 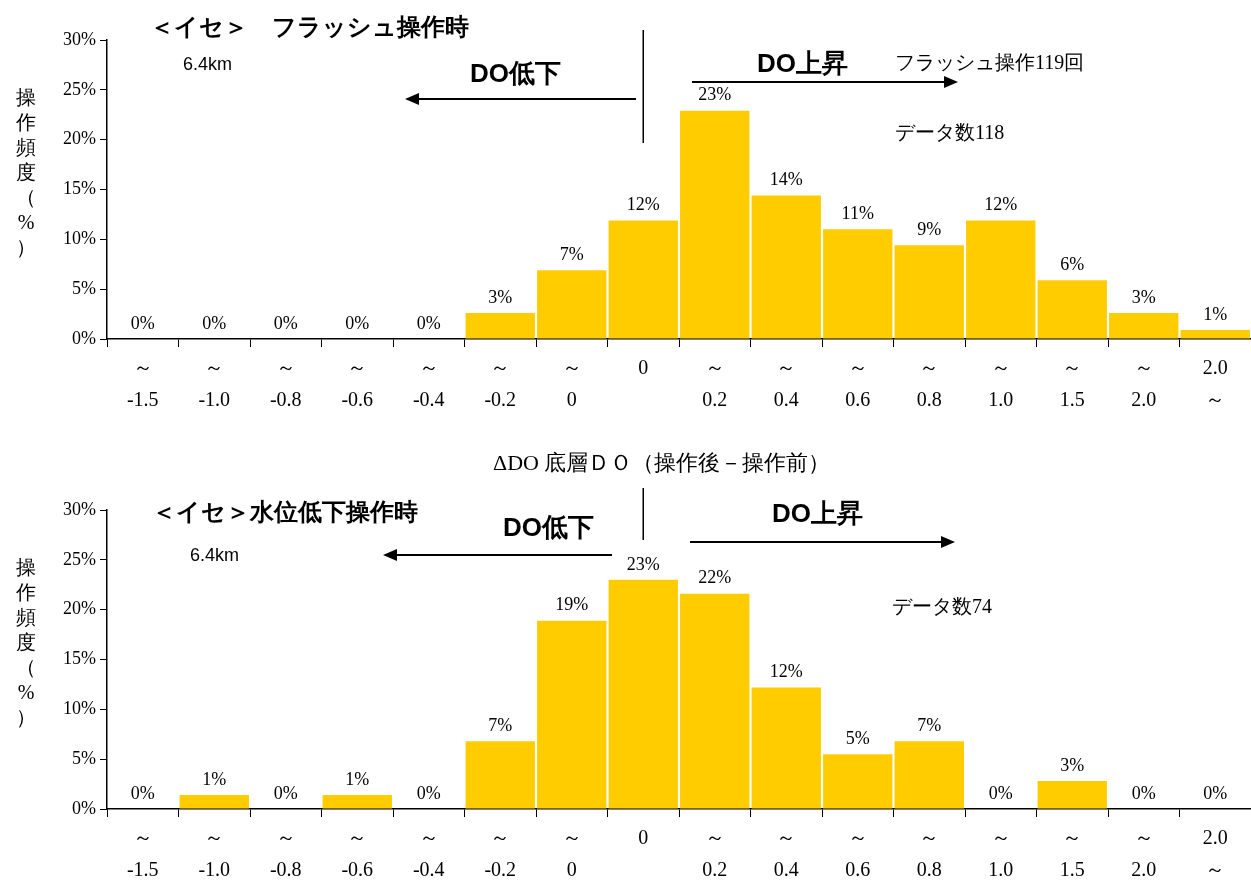 What do you see at coordinates (79, 608) in the screenshot?
I see `y-tick-label: 20%` at bounding box center [79, 608].